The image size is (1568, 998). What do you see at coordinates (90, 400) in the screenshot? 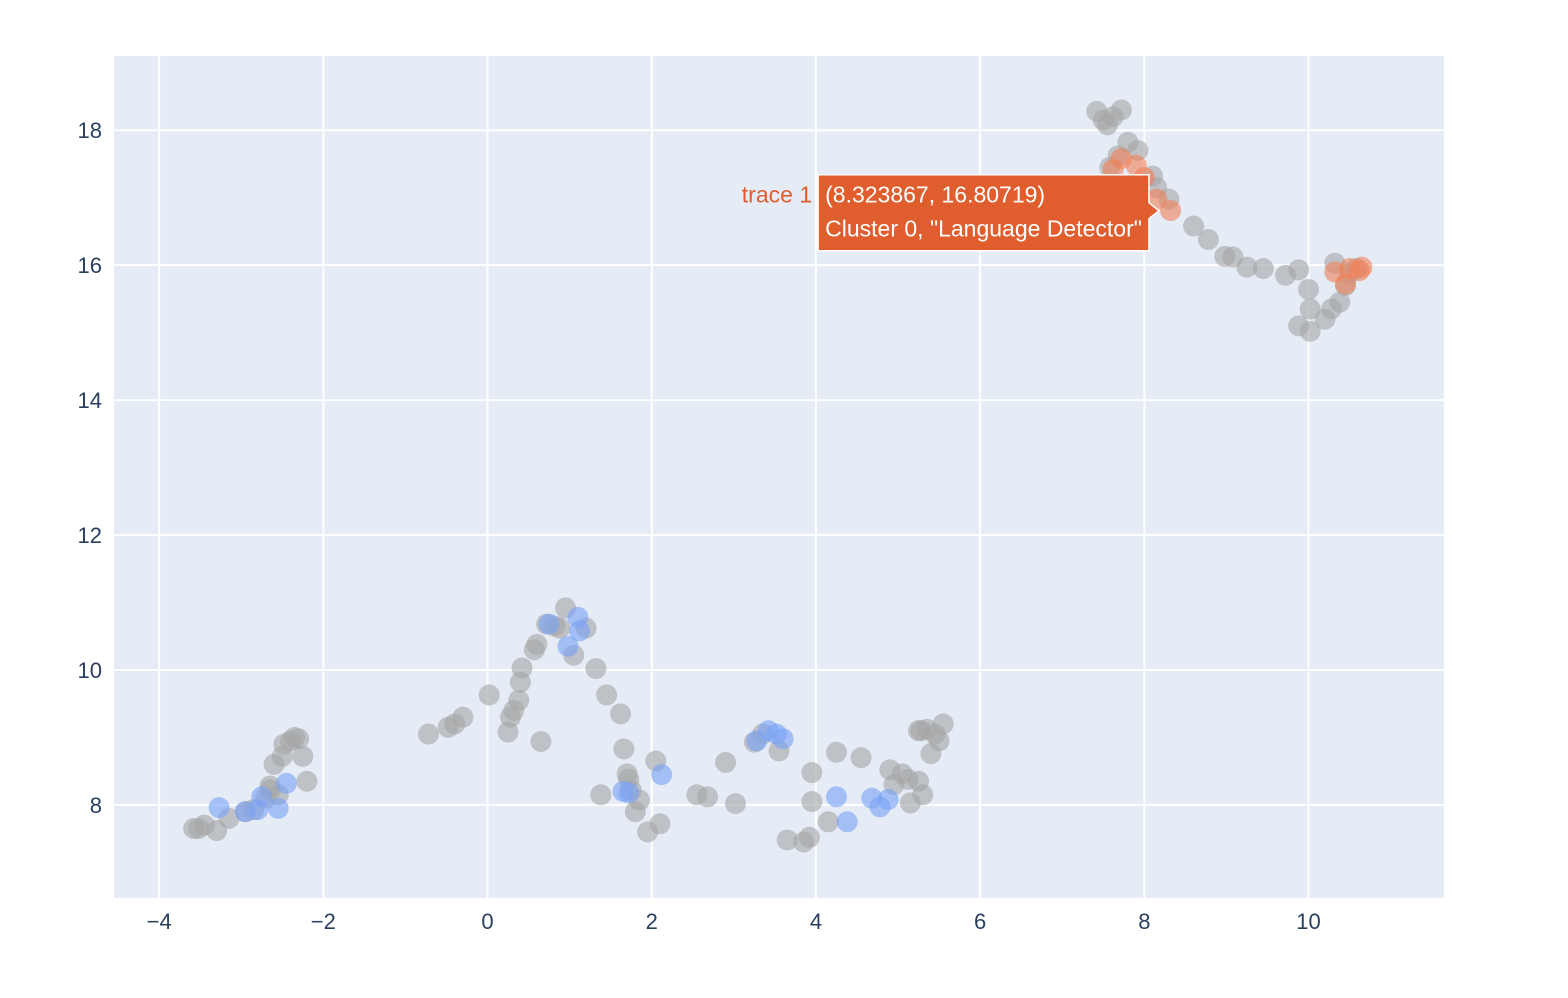
I see `y-tick-label: 14` at bounding box center [90, 400].